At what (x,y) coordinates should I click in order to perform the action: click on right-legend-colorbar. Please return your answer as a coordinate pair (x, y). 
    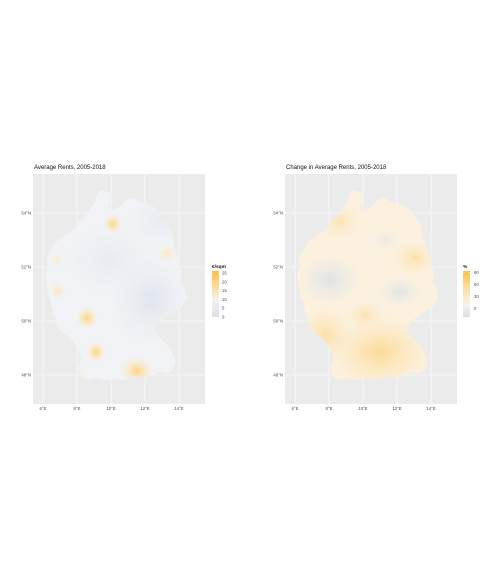
    Looking at the image, I should click on (466, 294).